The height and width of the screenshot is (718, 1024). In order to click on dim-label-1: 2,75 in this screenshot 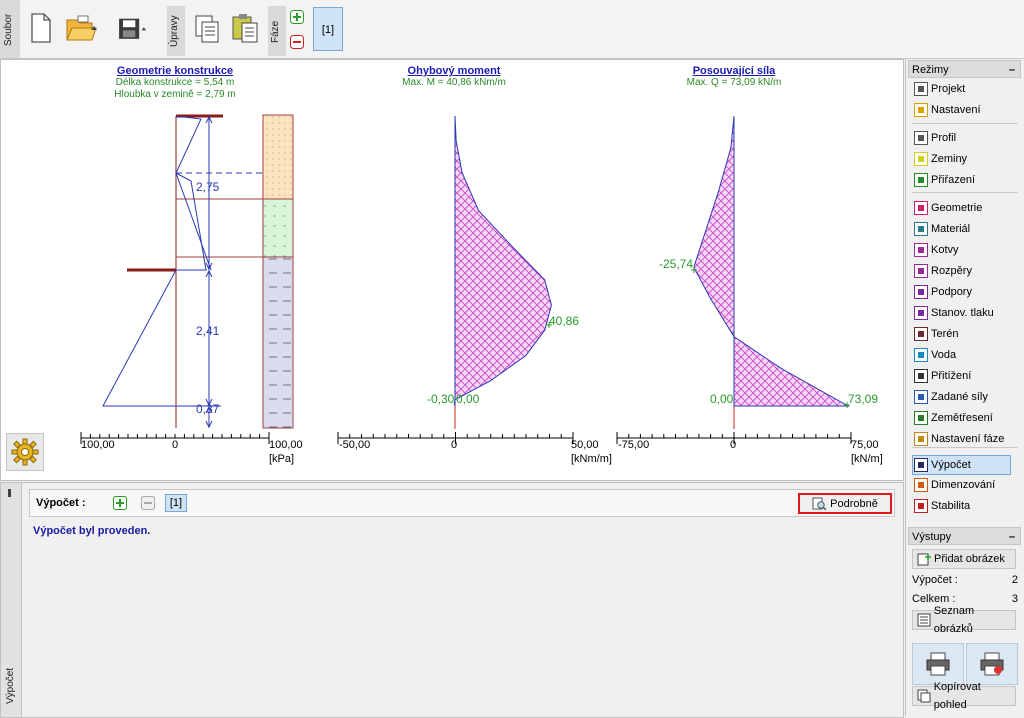, I will do `click(208, 187)`.